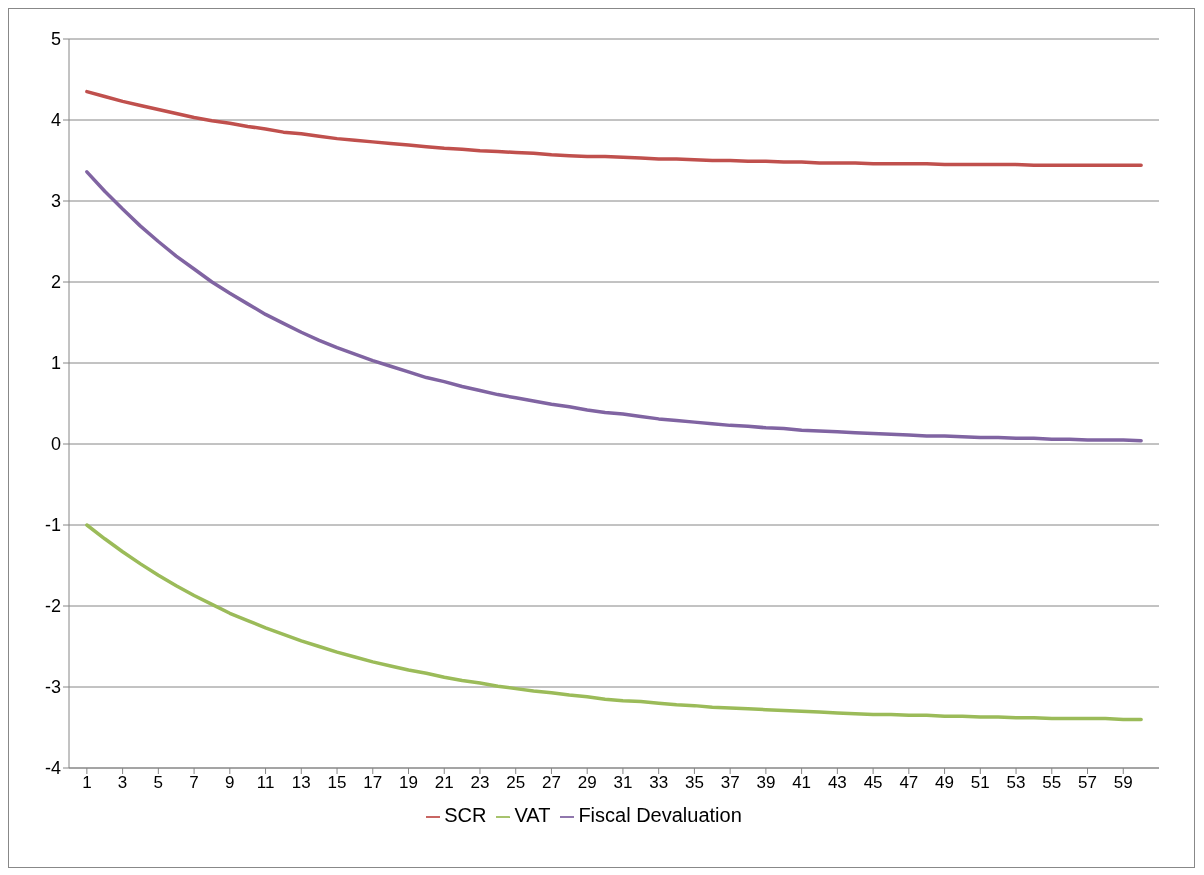 The image size is (1204, 875). I want to click on x-tick-label: 51, so click(980, 783).